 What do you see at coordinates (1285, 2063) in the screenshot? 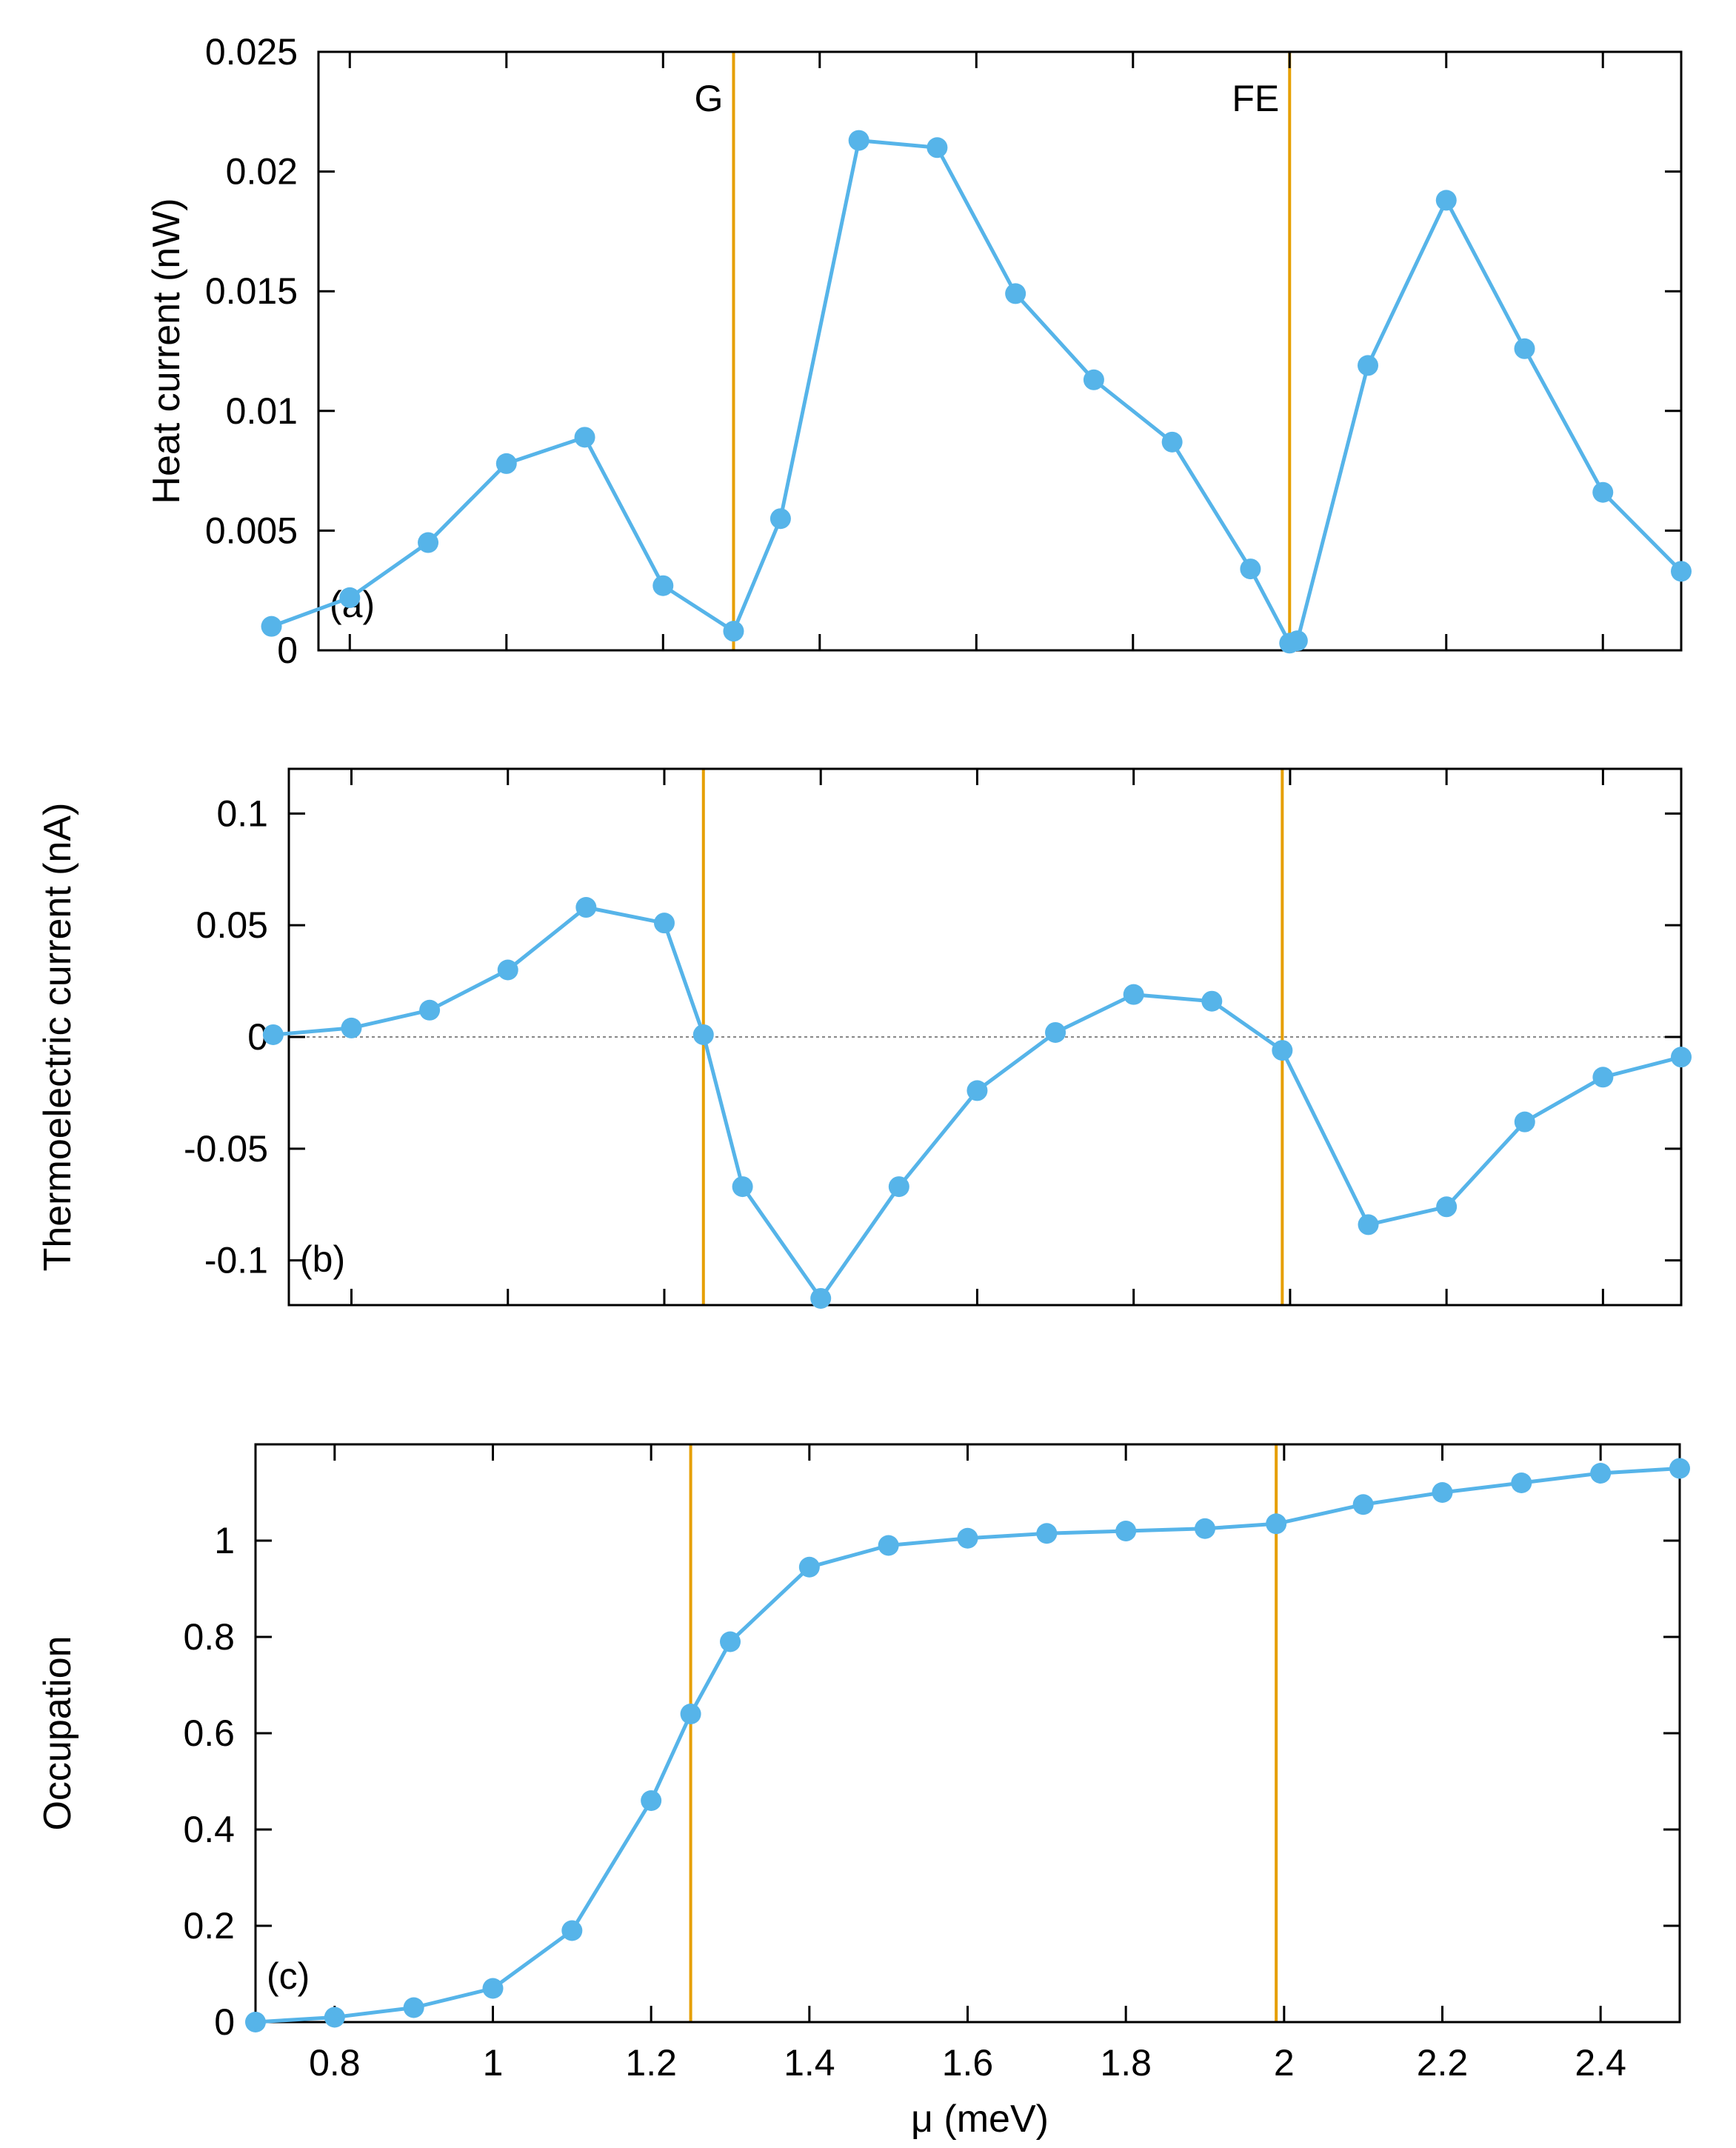
I see `panel-c-xtick-label-6: 2` at bounding box center [1285, 2063].